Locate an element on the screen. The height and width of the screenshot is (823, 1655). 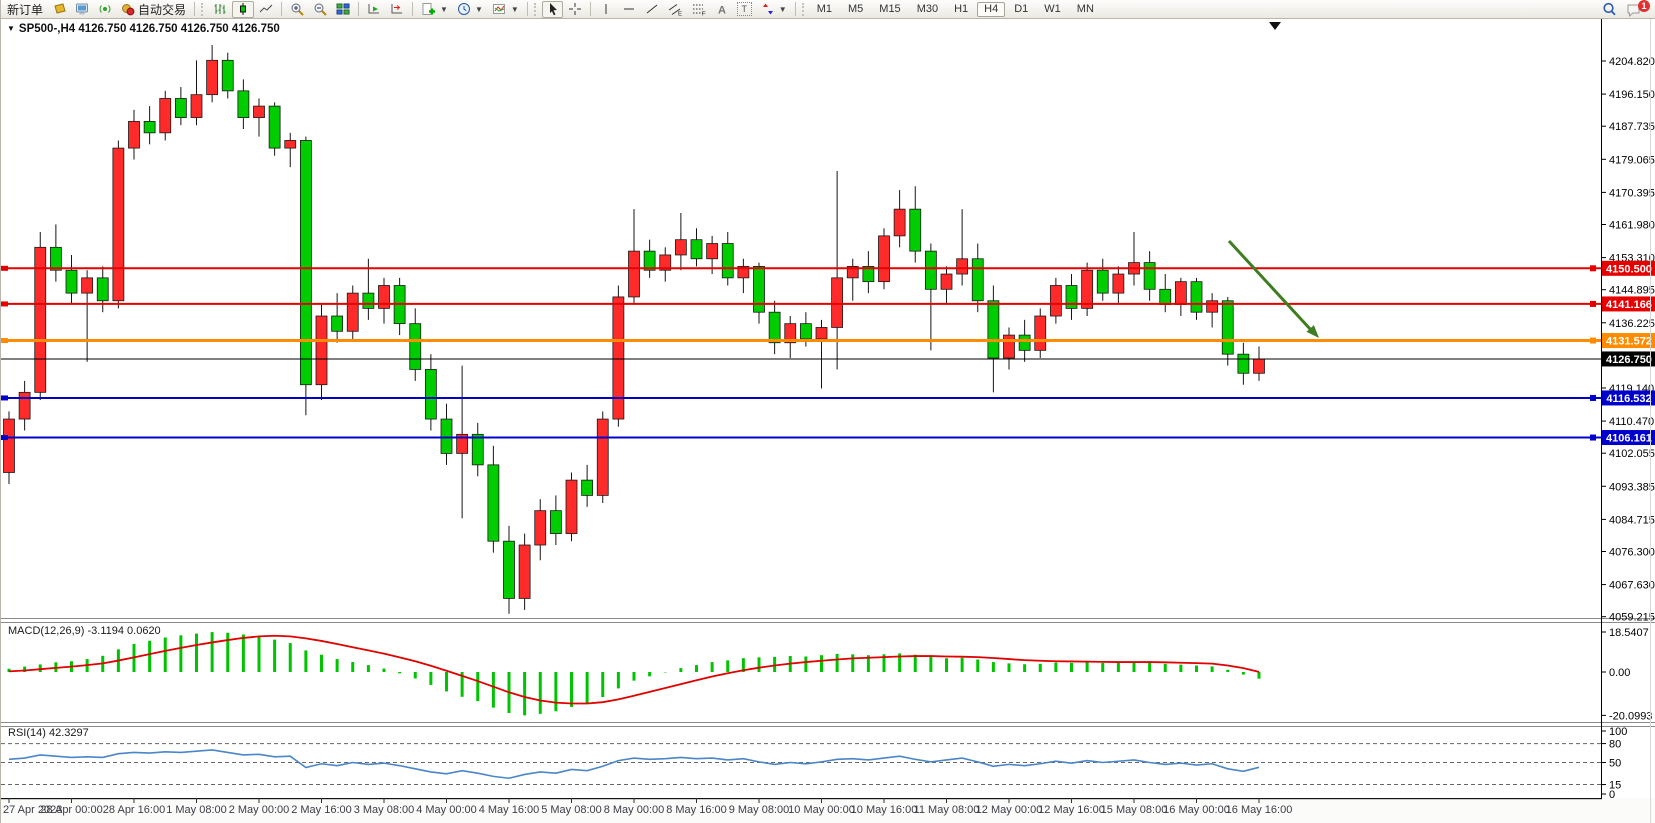
auto-scroll-button is located at coordinates (374, 9).